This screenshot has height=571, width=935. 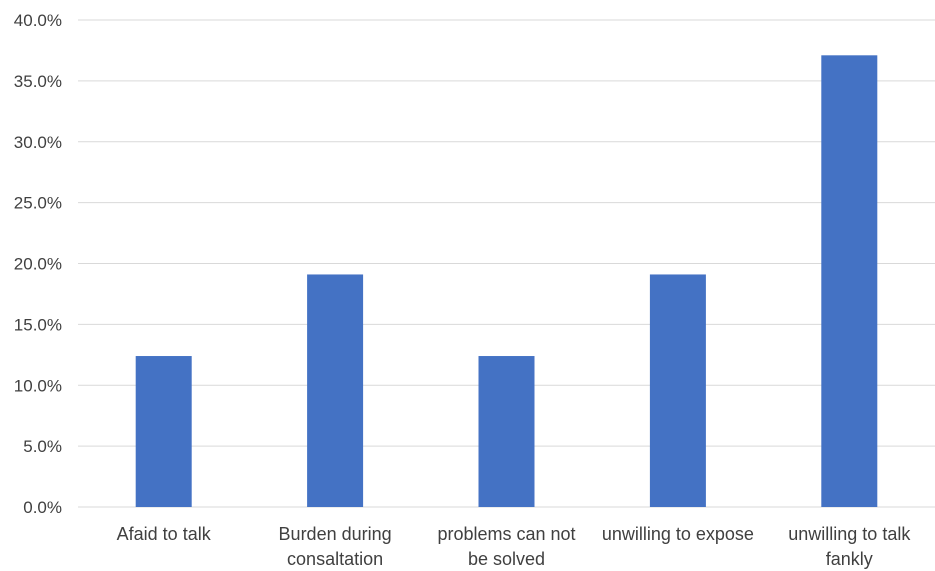 What do you see at coordinates (849, 546) in the screenshot?
I see `x-category-label: unwilling to talk fankly` at bounding box center [849, 546].